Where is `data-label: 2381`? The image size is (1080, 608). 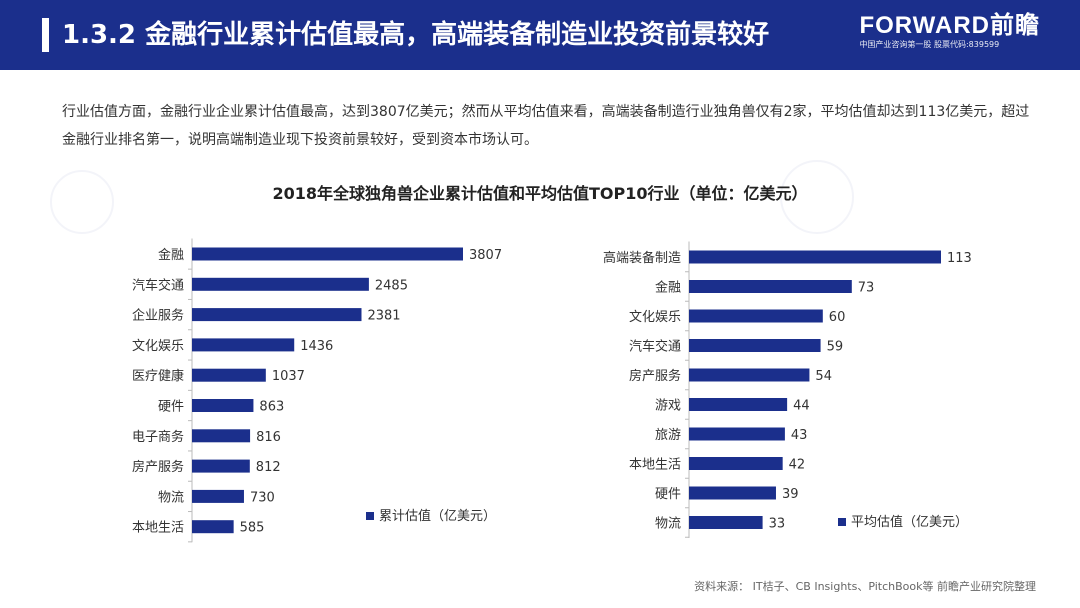
data-label: 2381 is located at coordinates (383, 316).